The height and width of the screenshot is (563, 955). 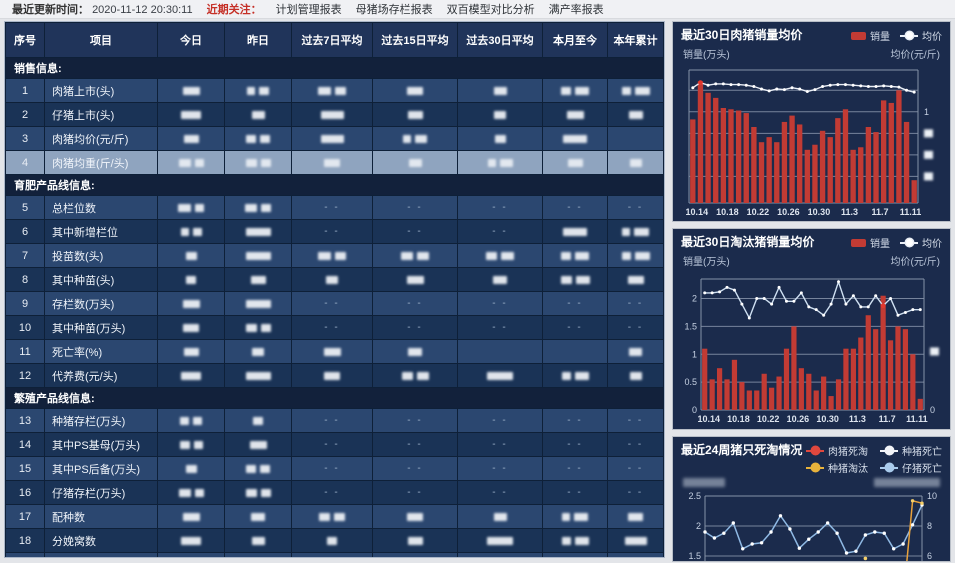 What do you see at coordinates (101, 468) in the screenshot?
I see `row-item-label: 其中PS后备(万头)` at bounding box center [101, 468].